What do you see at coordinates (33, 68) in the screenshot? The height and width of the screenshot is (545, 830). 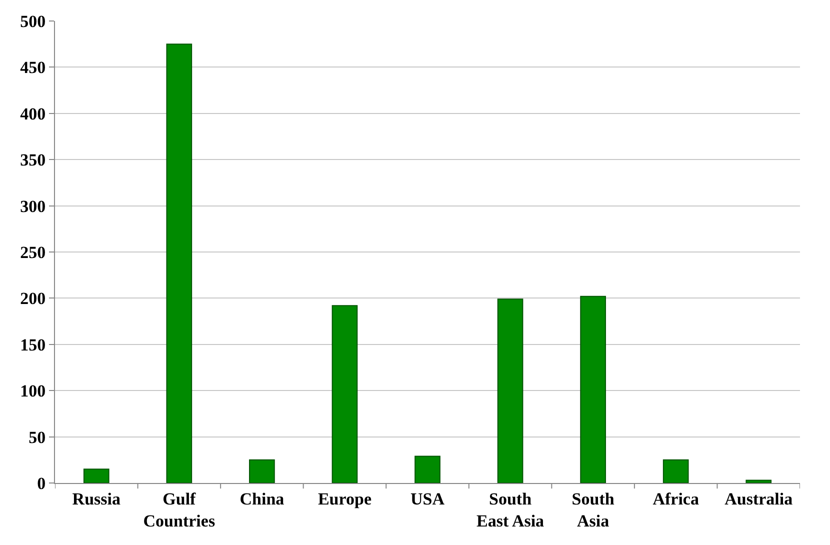 I see `y-tick-label: 450` at bounding box center [33, 68].